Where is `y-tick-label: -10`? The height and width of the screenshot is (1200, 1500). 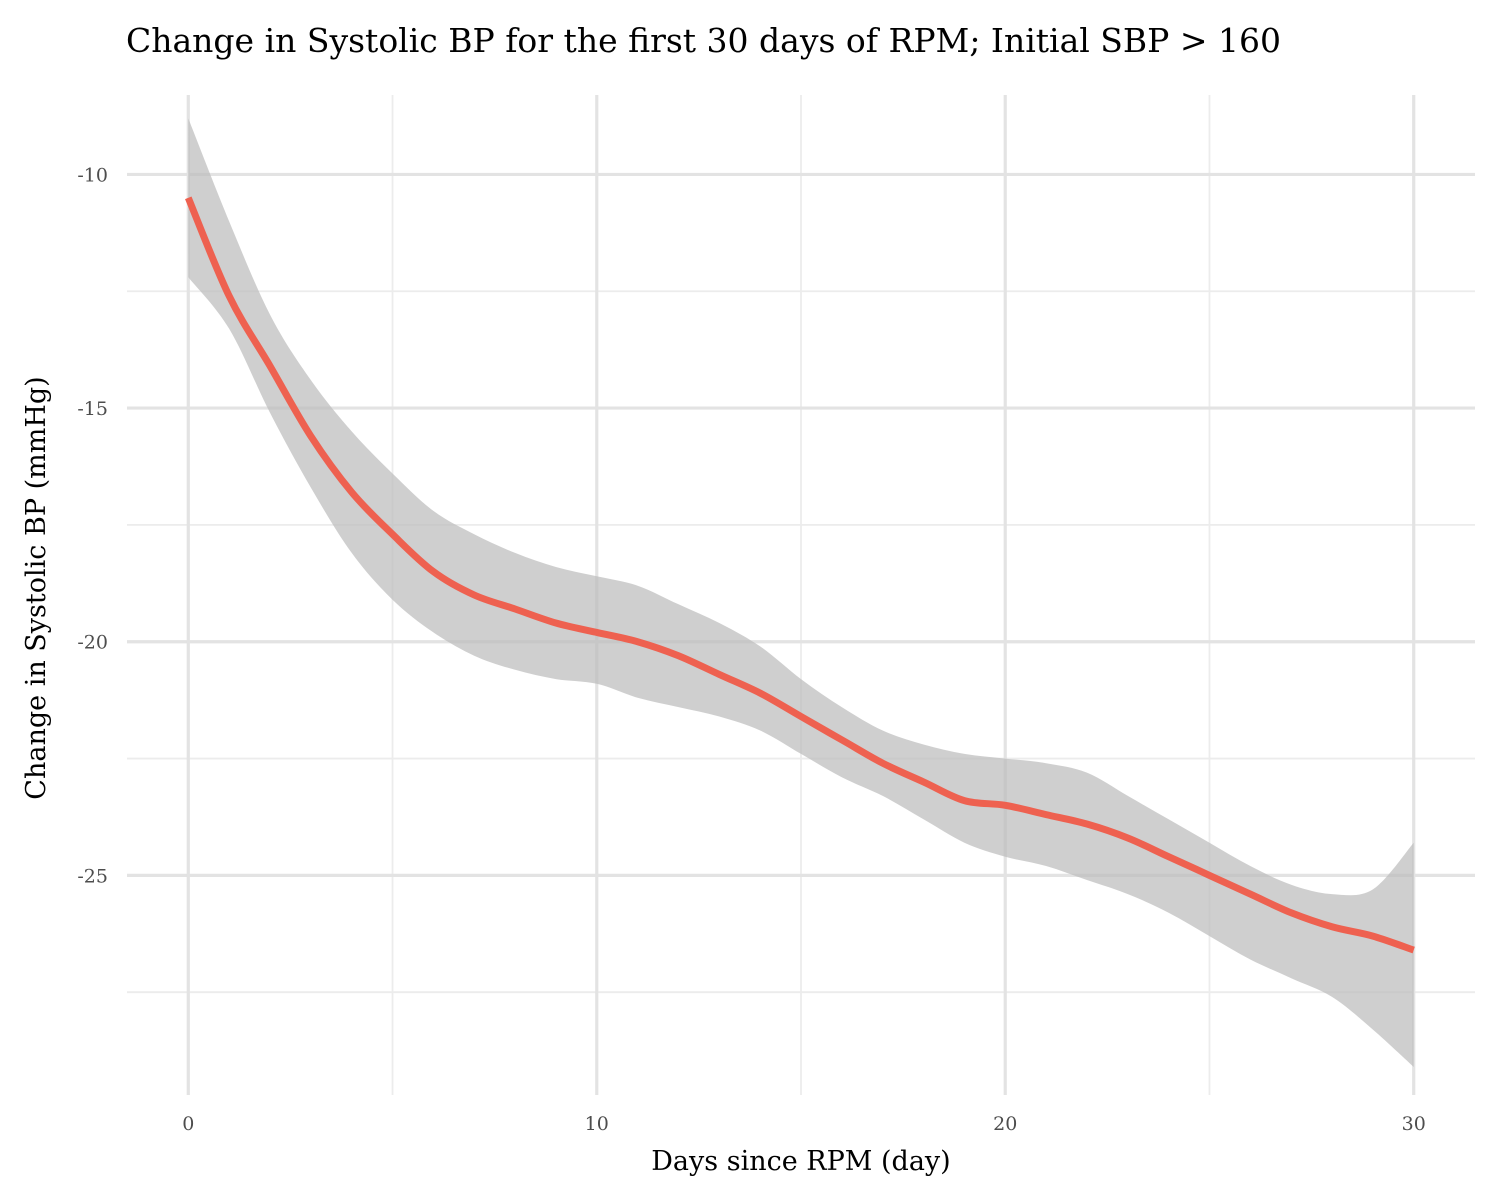
y-tick-label: -10 is located at coordinates (92, 175).